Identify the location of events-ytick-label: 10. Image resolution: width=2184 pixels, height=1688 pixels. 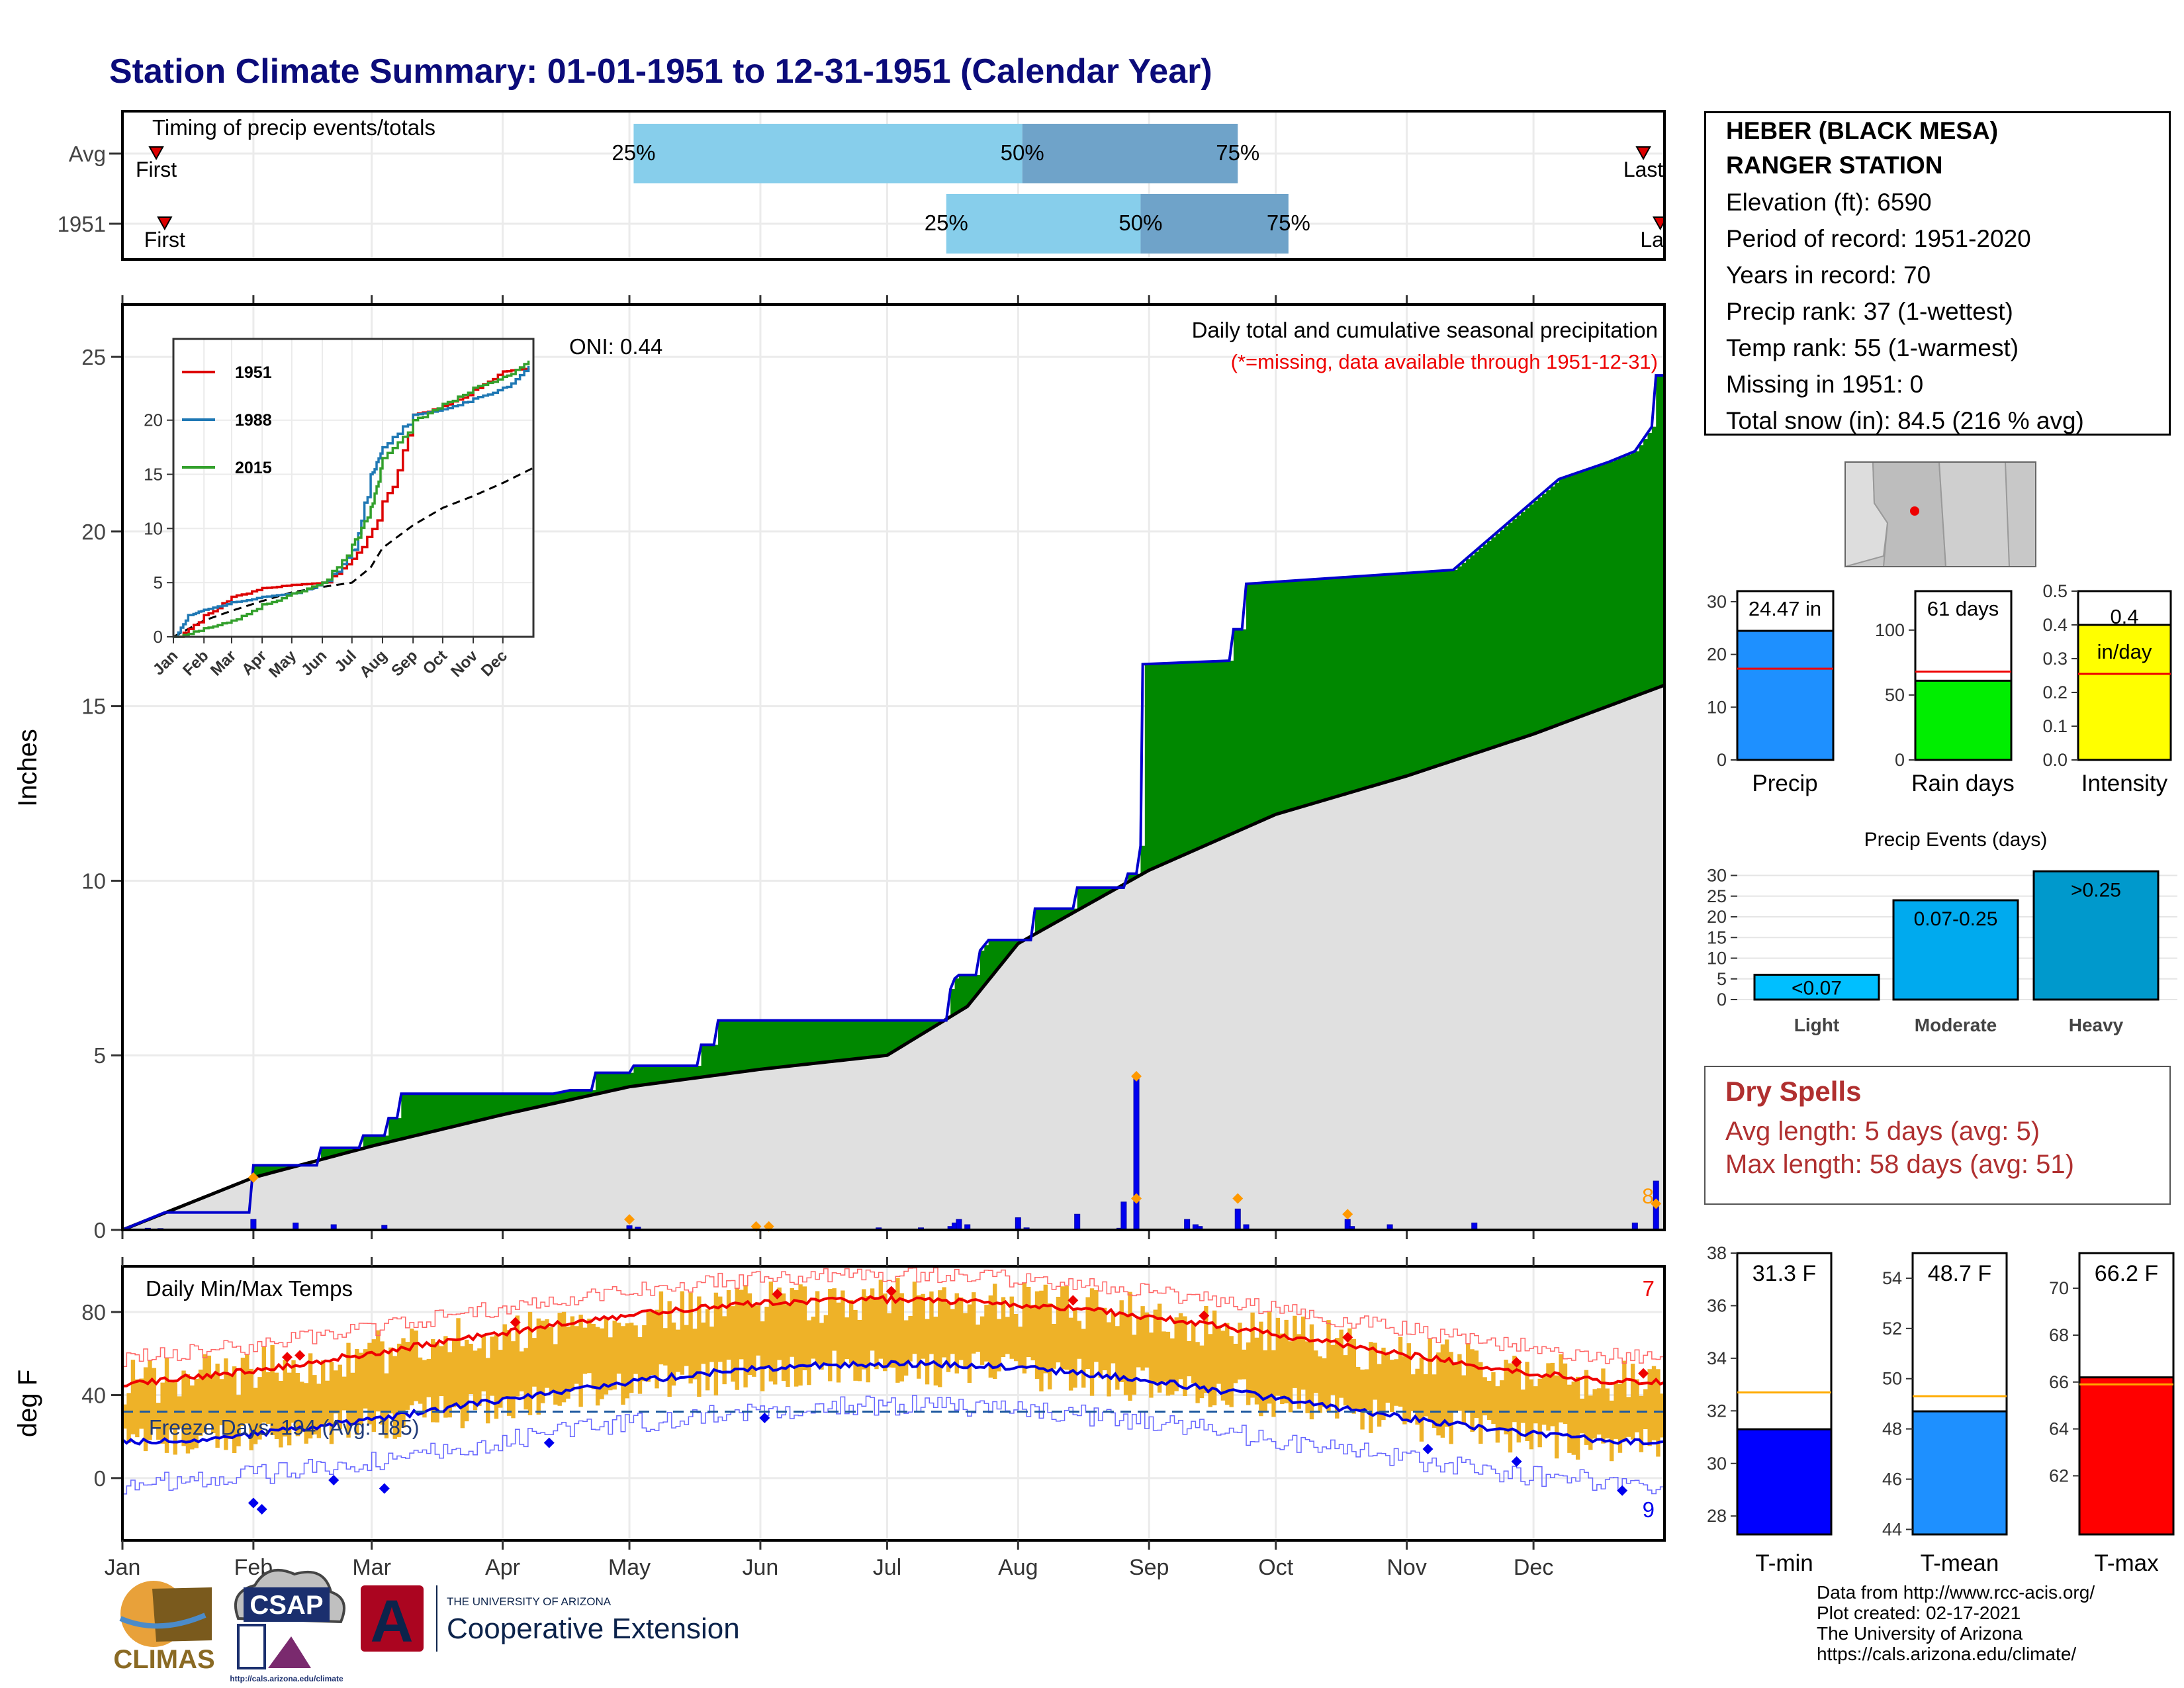
(1717, 958).